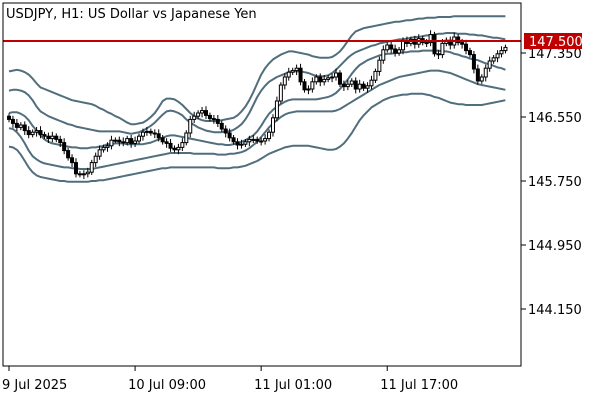  Describe the element at coordinates (419, 385) in the screenshot. I see `x-tick-label: 11 Jul 17:00` at that location.